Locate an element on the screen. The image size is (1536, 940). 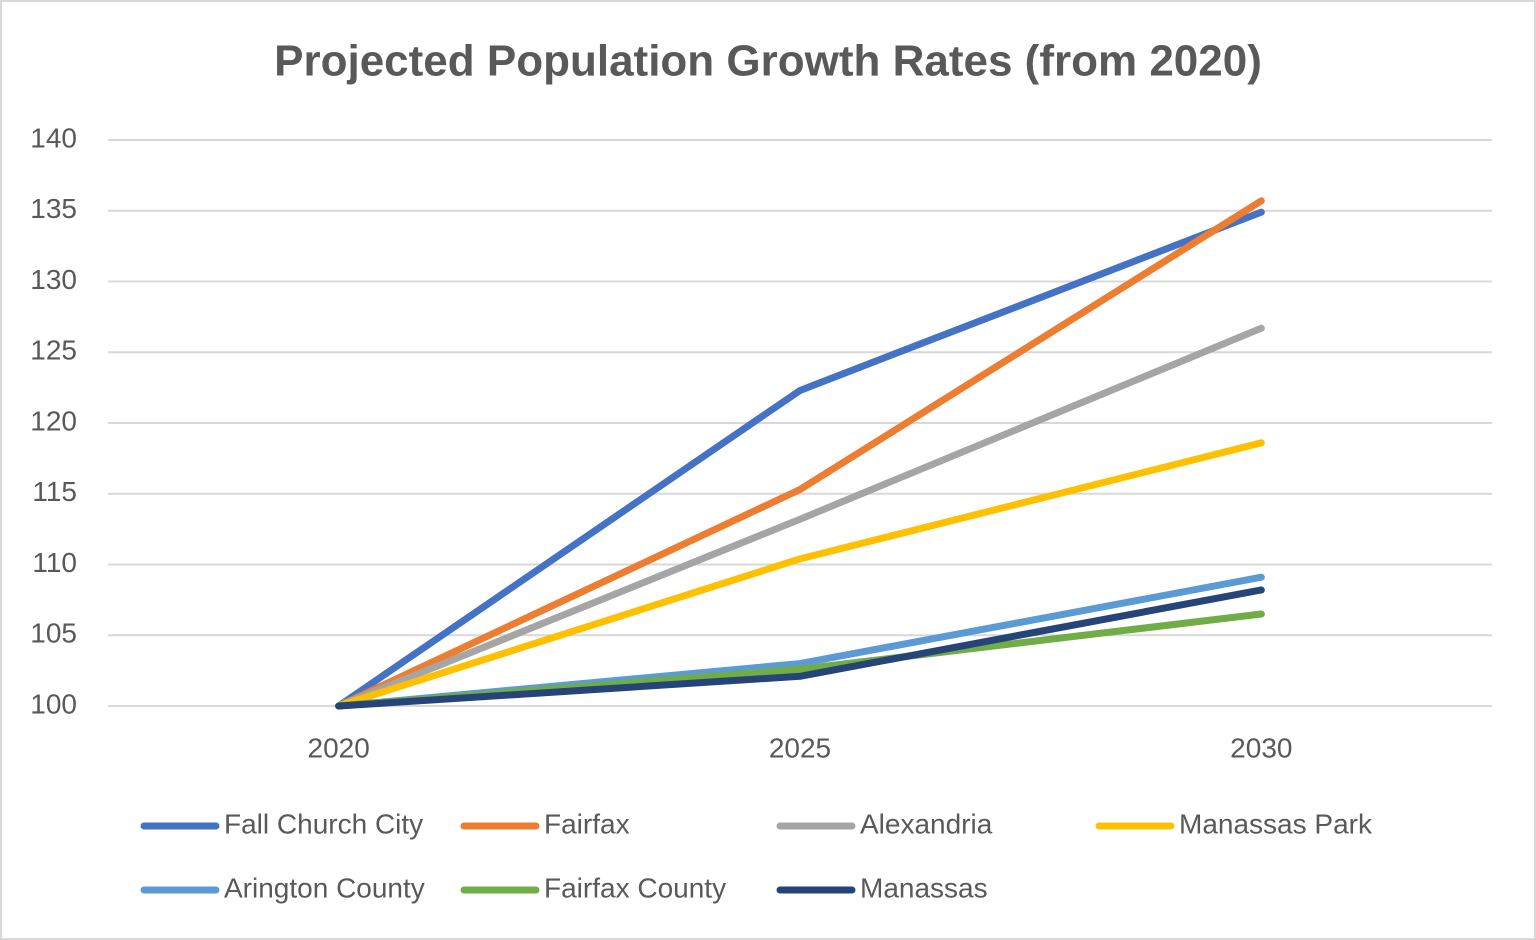
legend-label: Fairfax is located at coordinates (587, 823).